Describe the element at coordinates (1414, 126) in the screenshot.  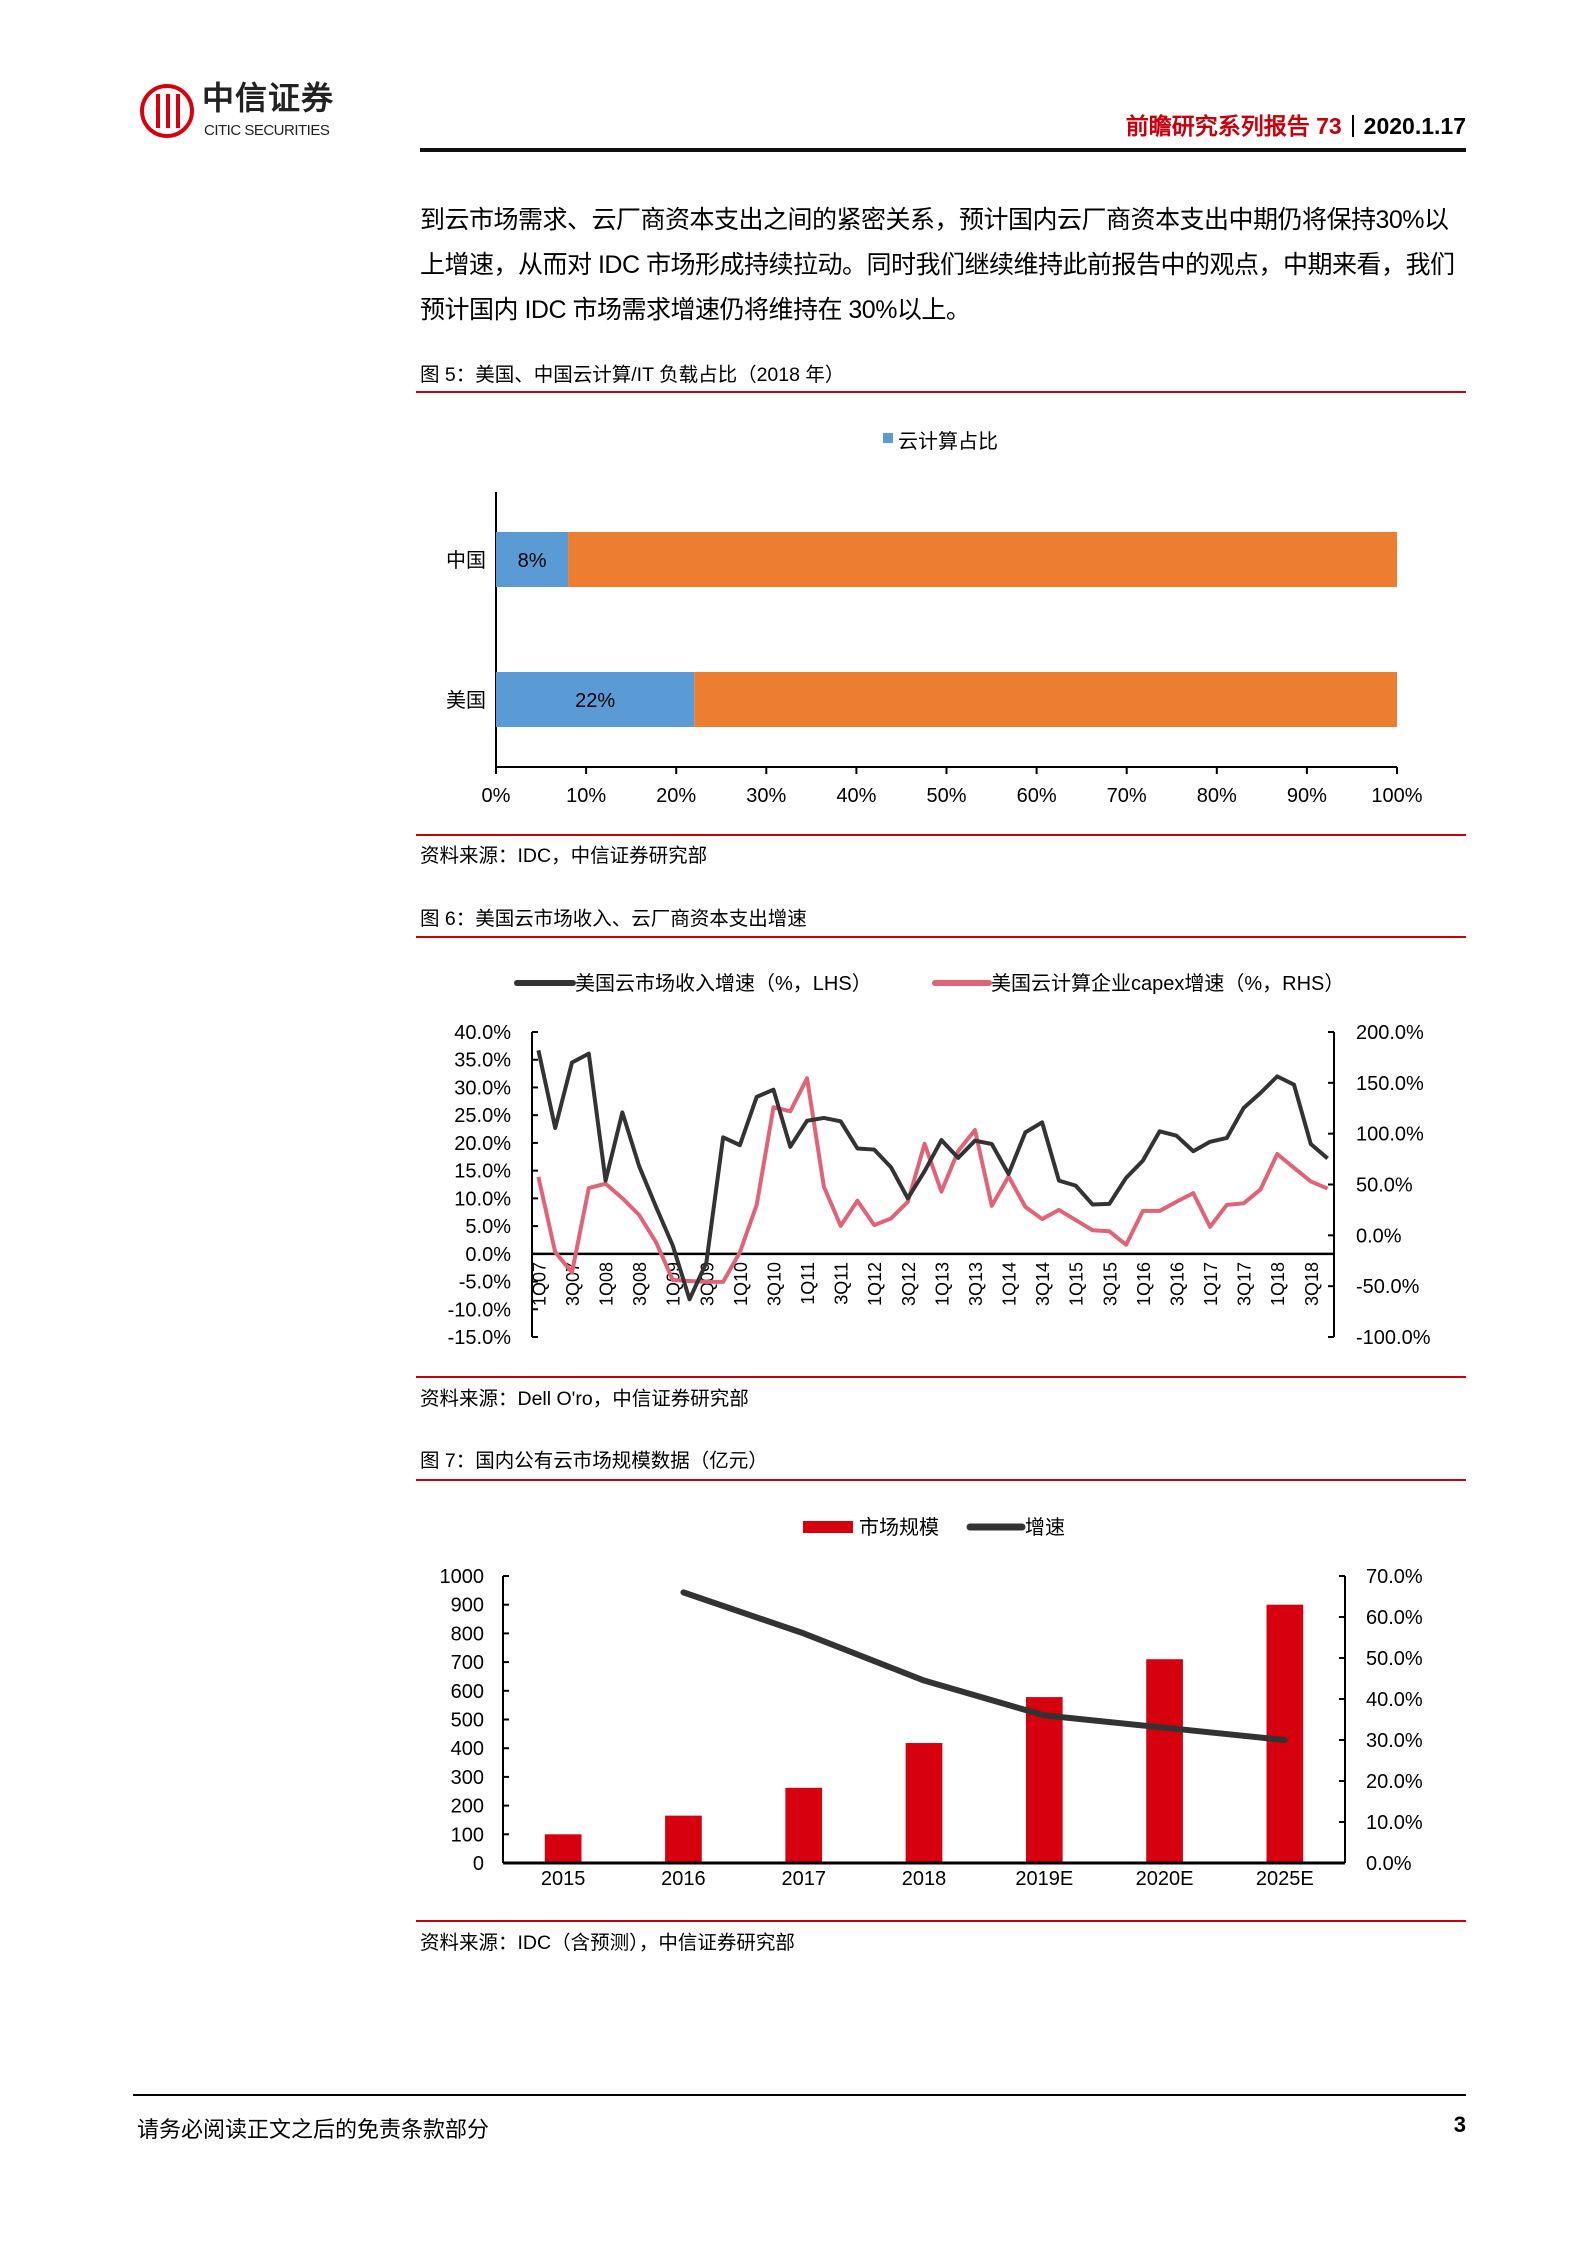
I see `report-date: 2020.1.17` at that location.